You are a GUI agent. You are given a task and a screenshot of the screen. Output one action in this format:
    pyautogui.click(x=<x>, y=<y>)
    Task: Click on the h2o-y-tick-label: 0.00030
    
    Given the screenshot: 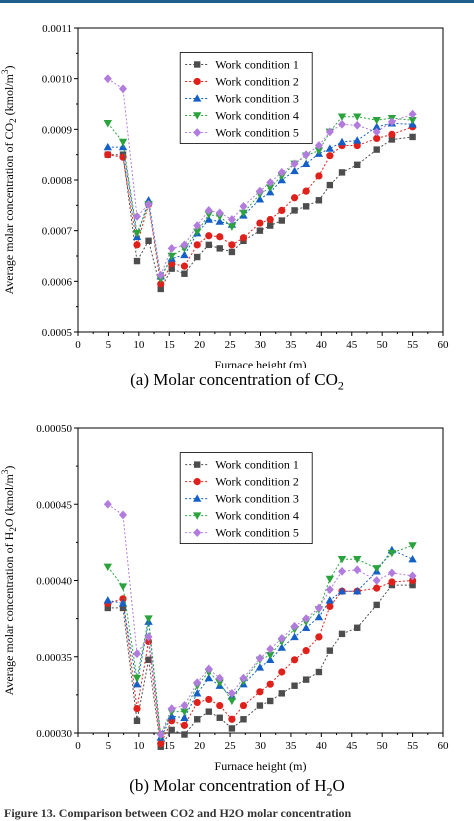 What is the action you would take?
    pyautogui.click(x=54, y=734)
    